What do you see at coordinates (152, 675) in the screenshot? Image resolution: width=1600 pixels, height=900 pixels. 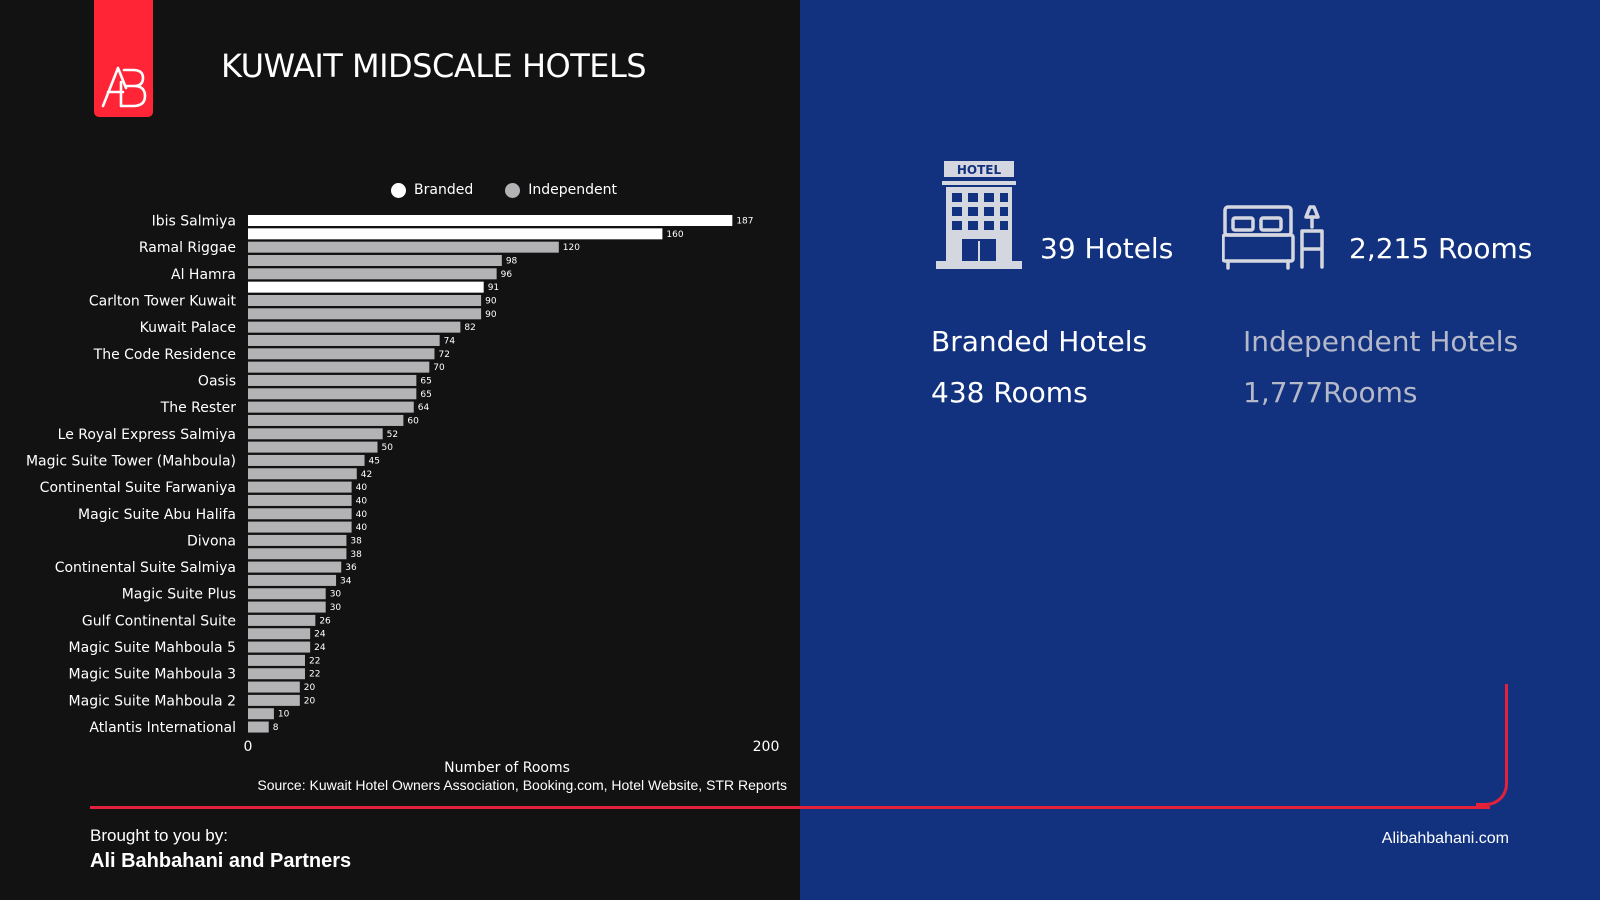 I see `category-label: Magic Suite Mahboula 3` at bounding box center [152, 675].